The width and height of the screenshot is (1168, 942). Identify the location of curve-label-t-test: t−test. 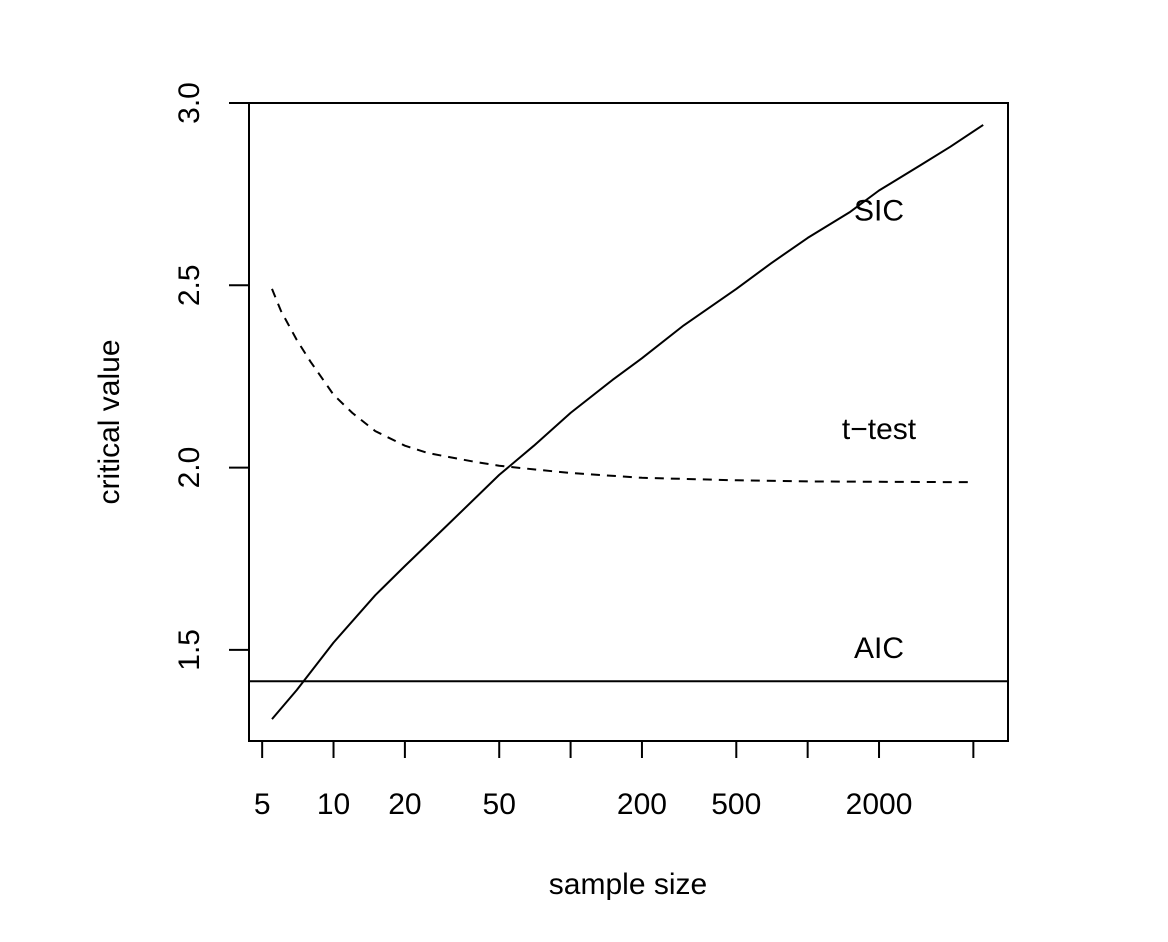
(879, 429).